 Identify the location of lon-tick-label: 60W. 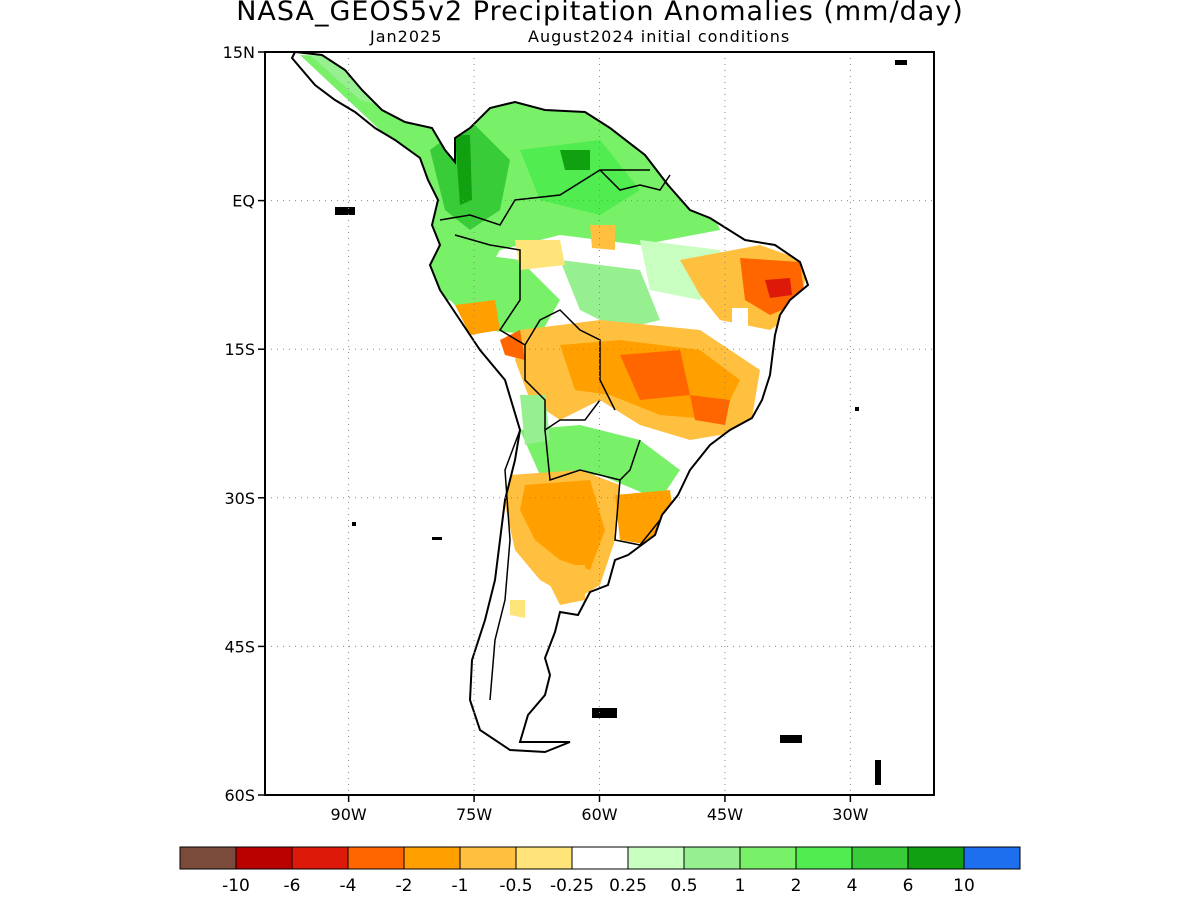
(599, 814).